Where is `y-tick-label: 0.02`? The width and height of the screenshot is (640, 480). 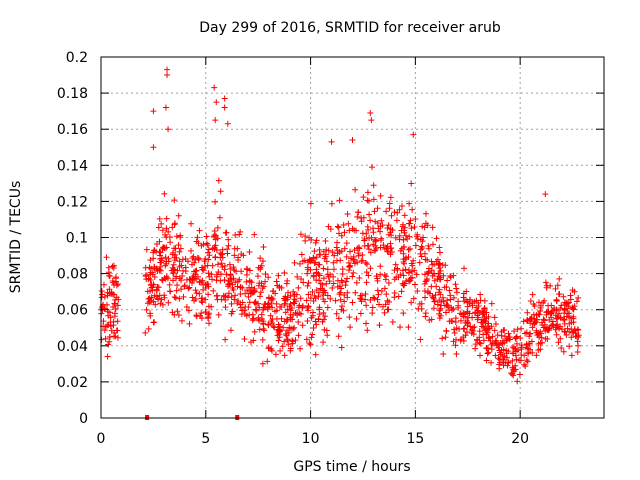
y-tick-label: 0.02 is located at coordinates (72, 383).